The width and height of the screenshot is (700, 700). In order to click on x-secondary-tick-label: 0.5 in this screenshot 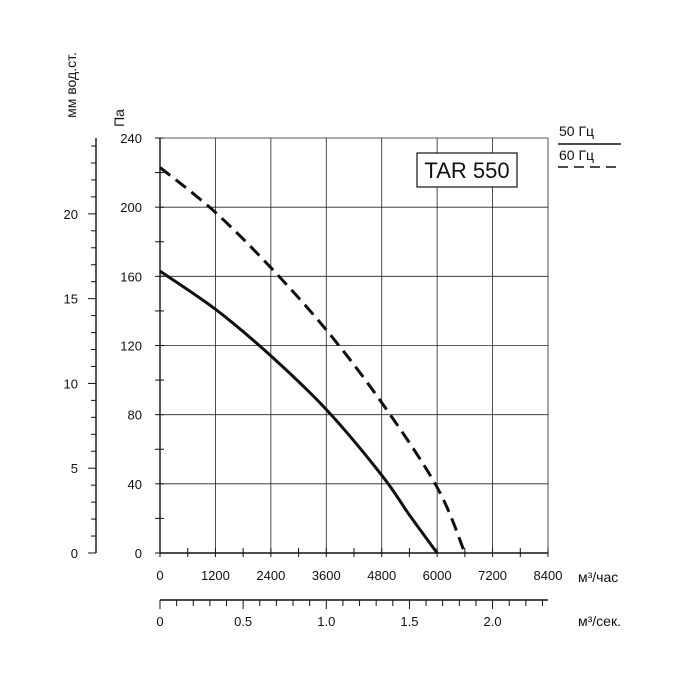, I will do `click(243, 621)`.